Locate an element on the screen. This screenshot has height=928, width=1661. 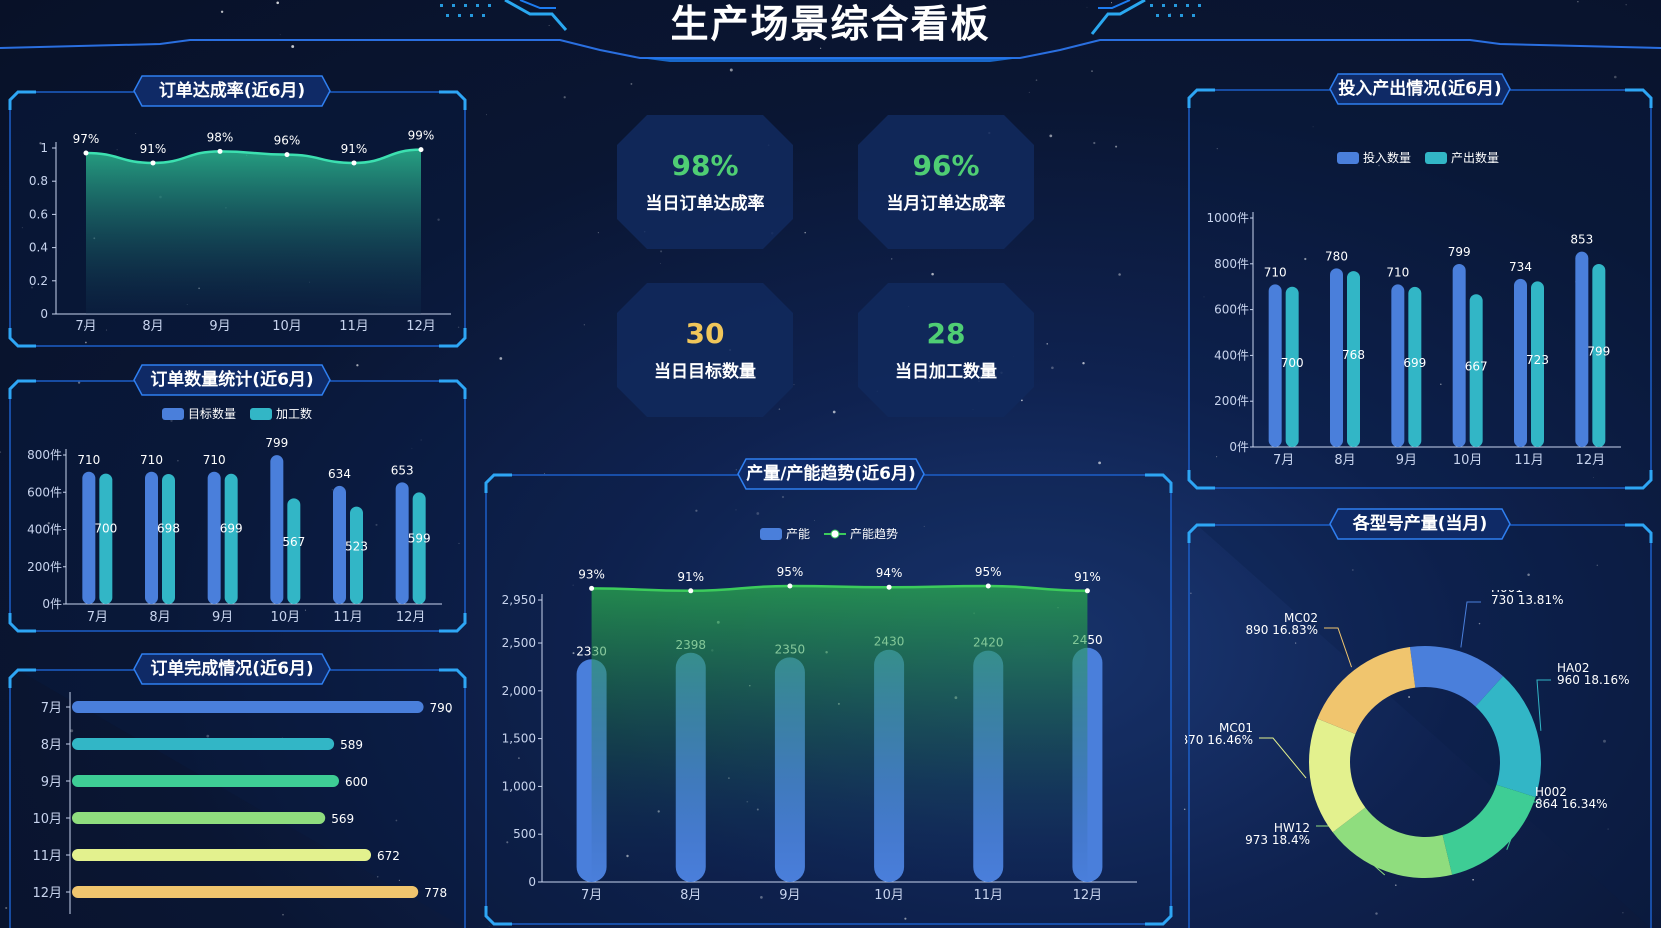
y-tick-label: 10月 is located at coordinates (47, 819).